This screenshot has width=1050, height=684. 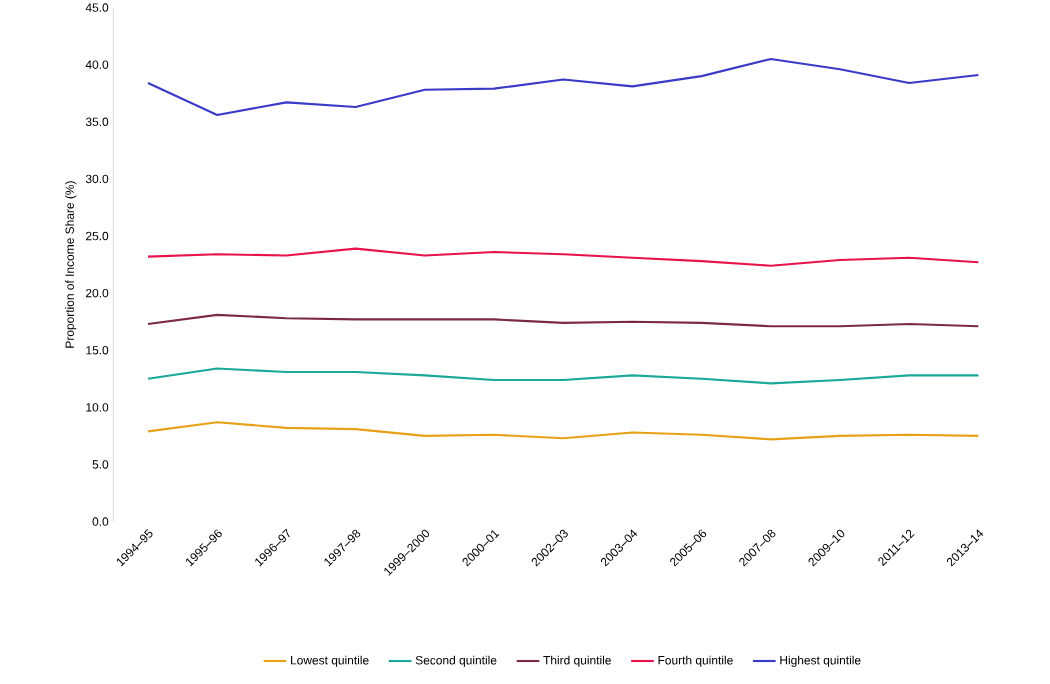 What do you see at coordinates (97, 407) in the screenshot?
I see `y-tick-label: 10.0` at bounding box center [97, 407].